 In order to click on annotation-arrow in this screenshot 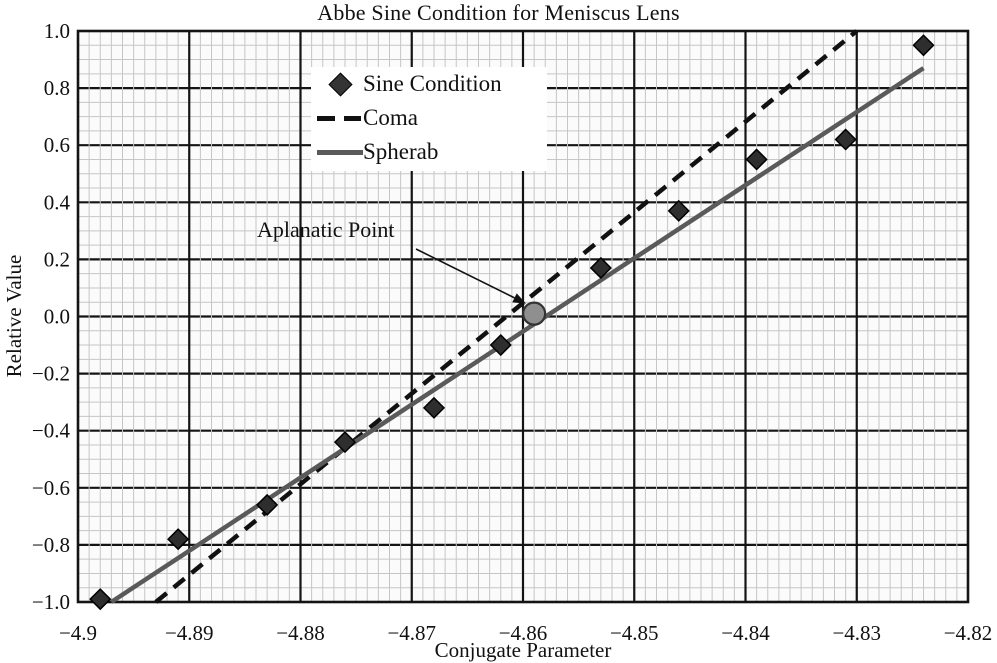, I will do `click(465, 273)`.